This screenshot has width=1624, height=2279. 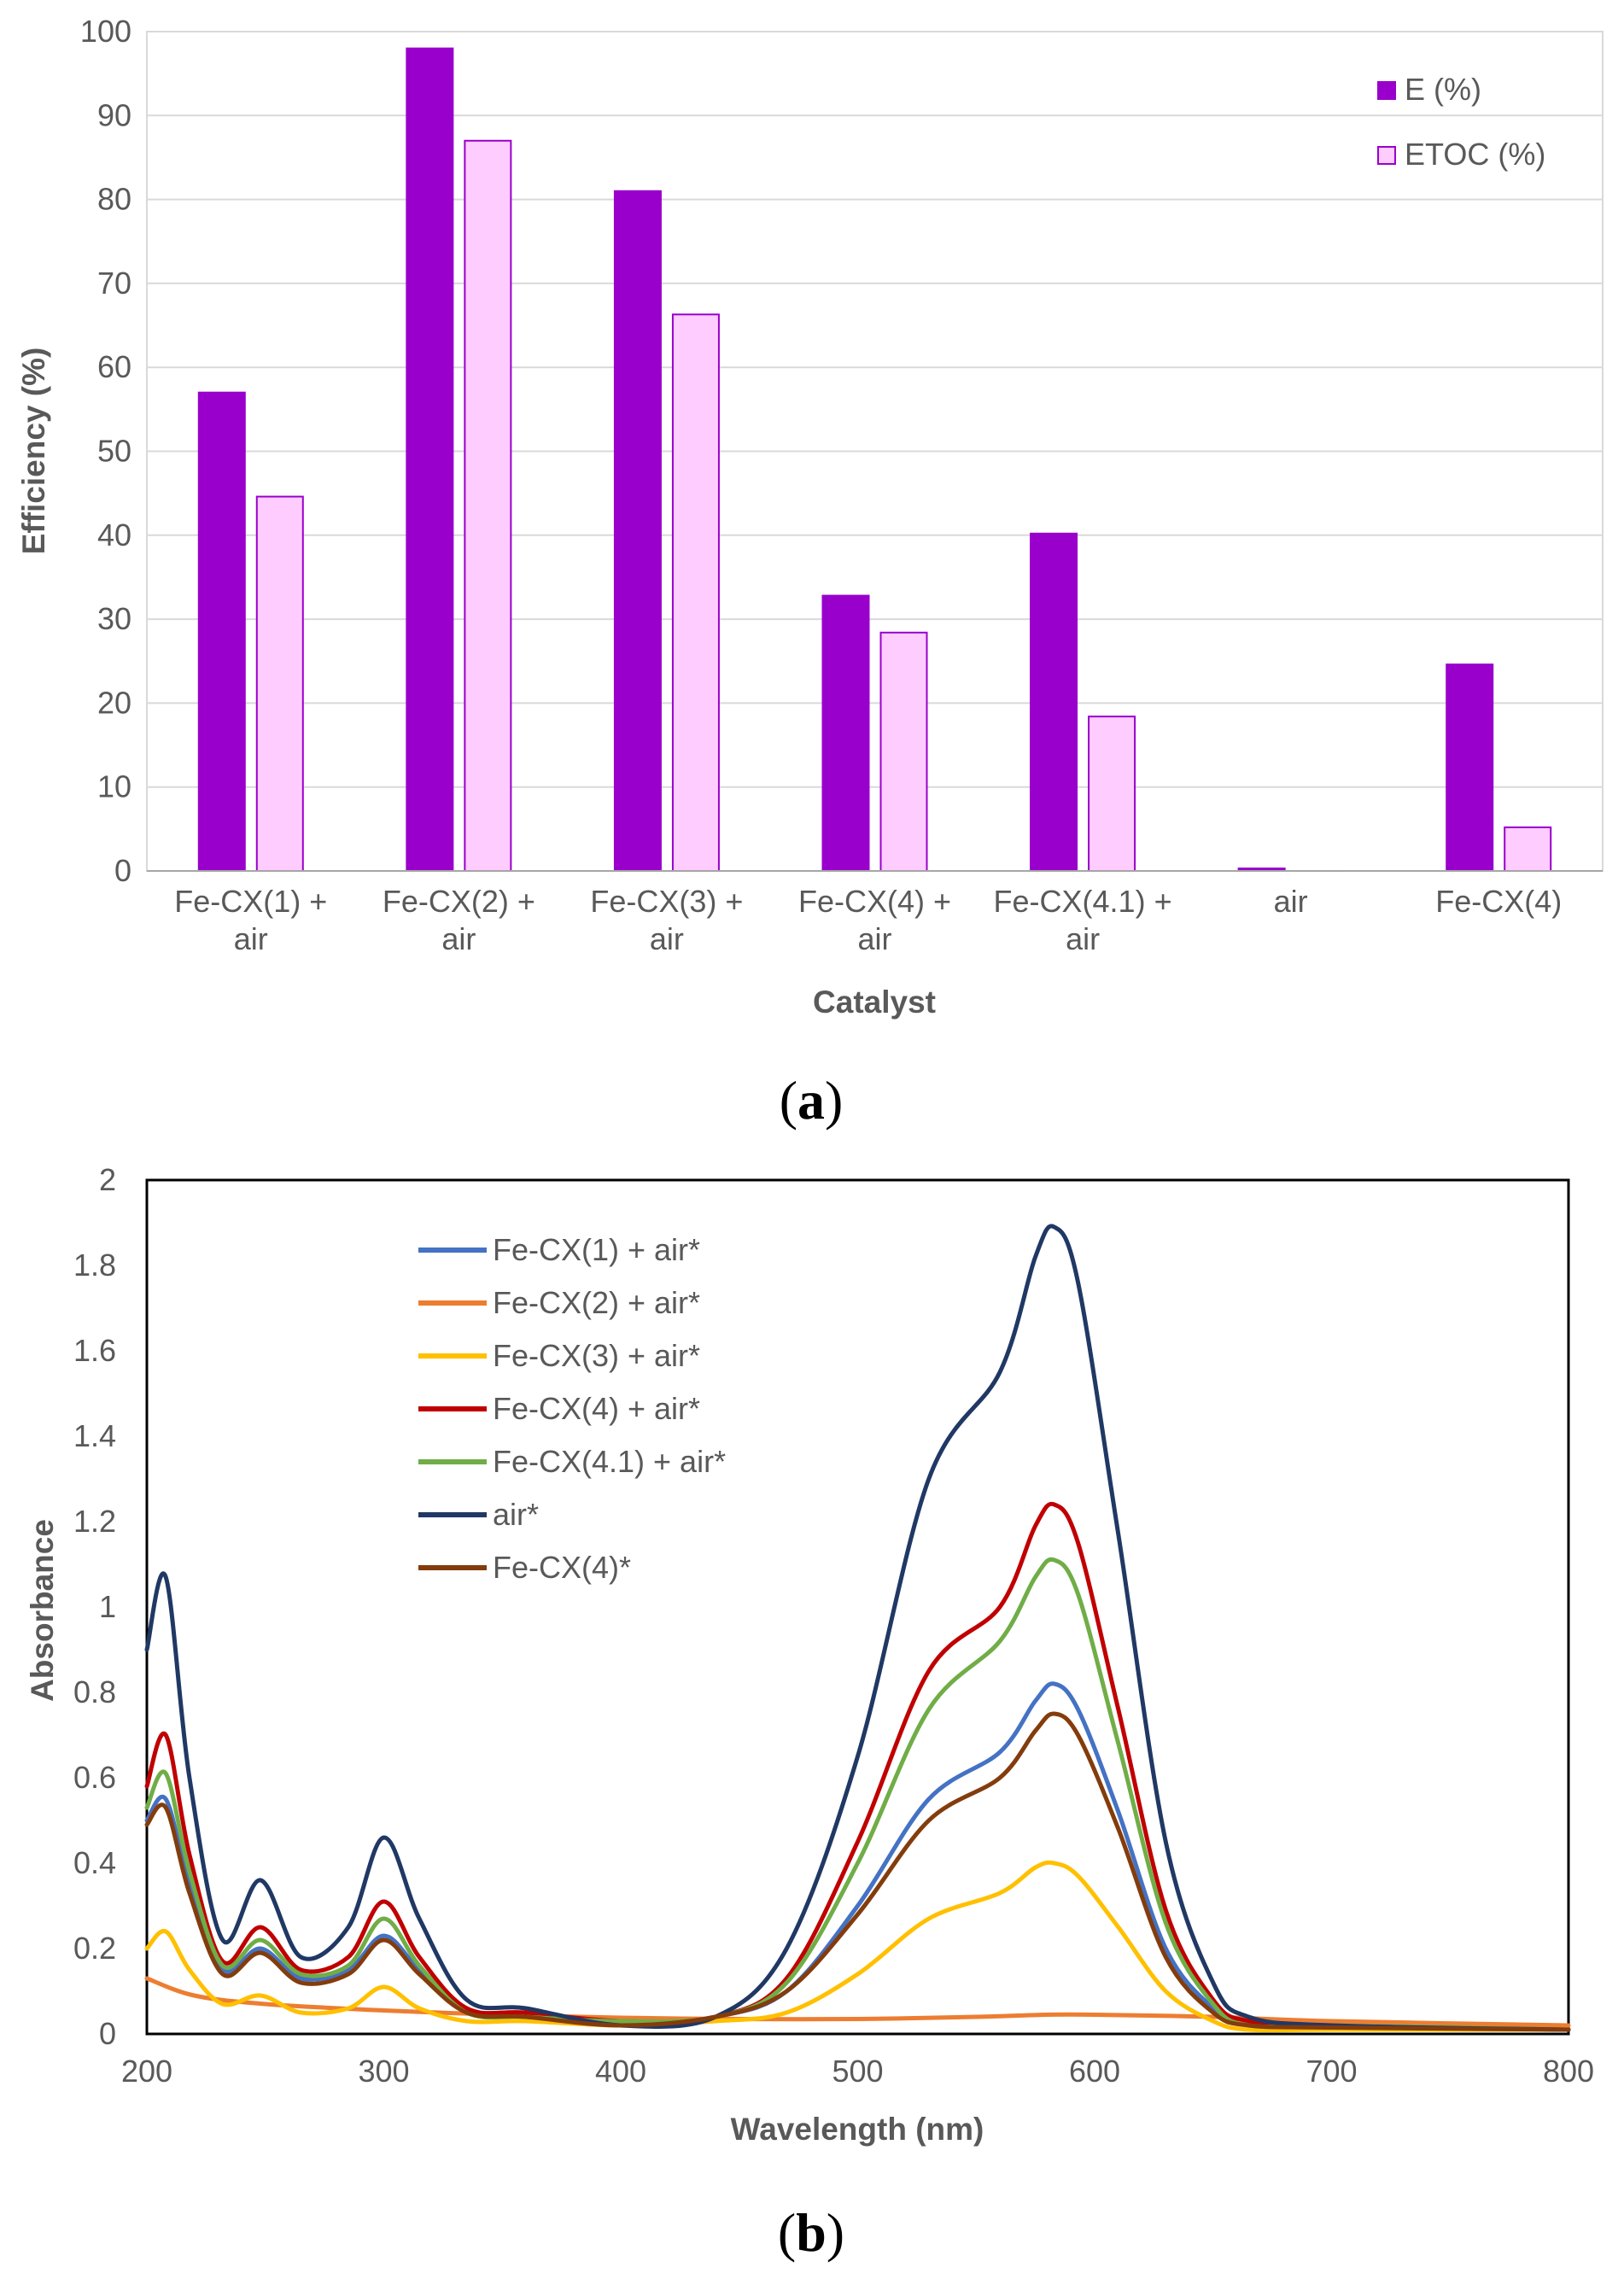 I want to click on legend-label-b: Fe-CX(1) + air*, so click(x=597, y=1249).